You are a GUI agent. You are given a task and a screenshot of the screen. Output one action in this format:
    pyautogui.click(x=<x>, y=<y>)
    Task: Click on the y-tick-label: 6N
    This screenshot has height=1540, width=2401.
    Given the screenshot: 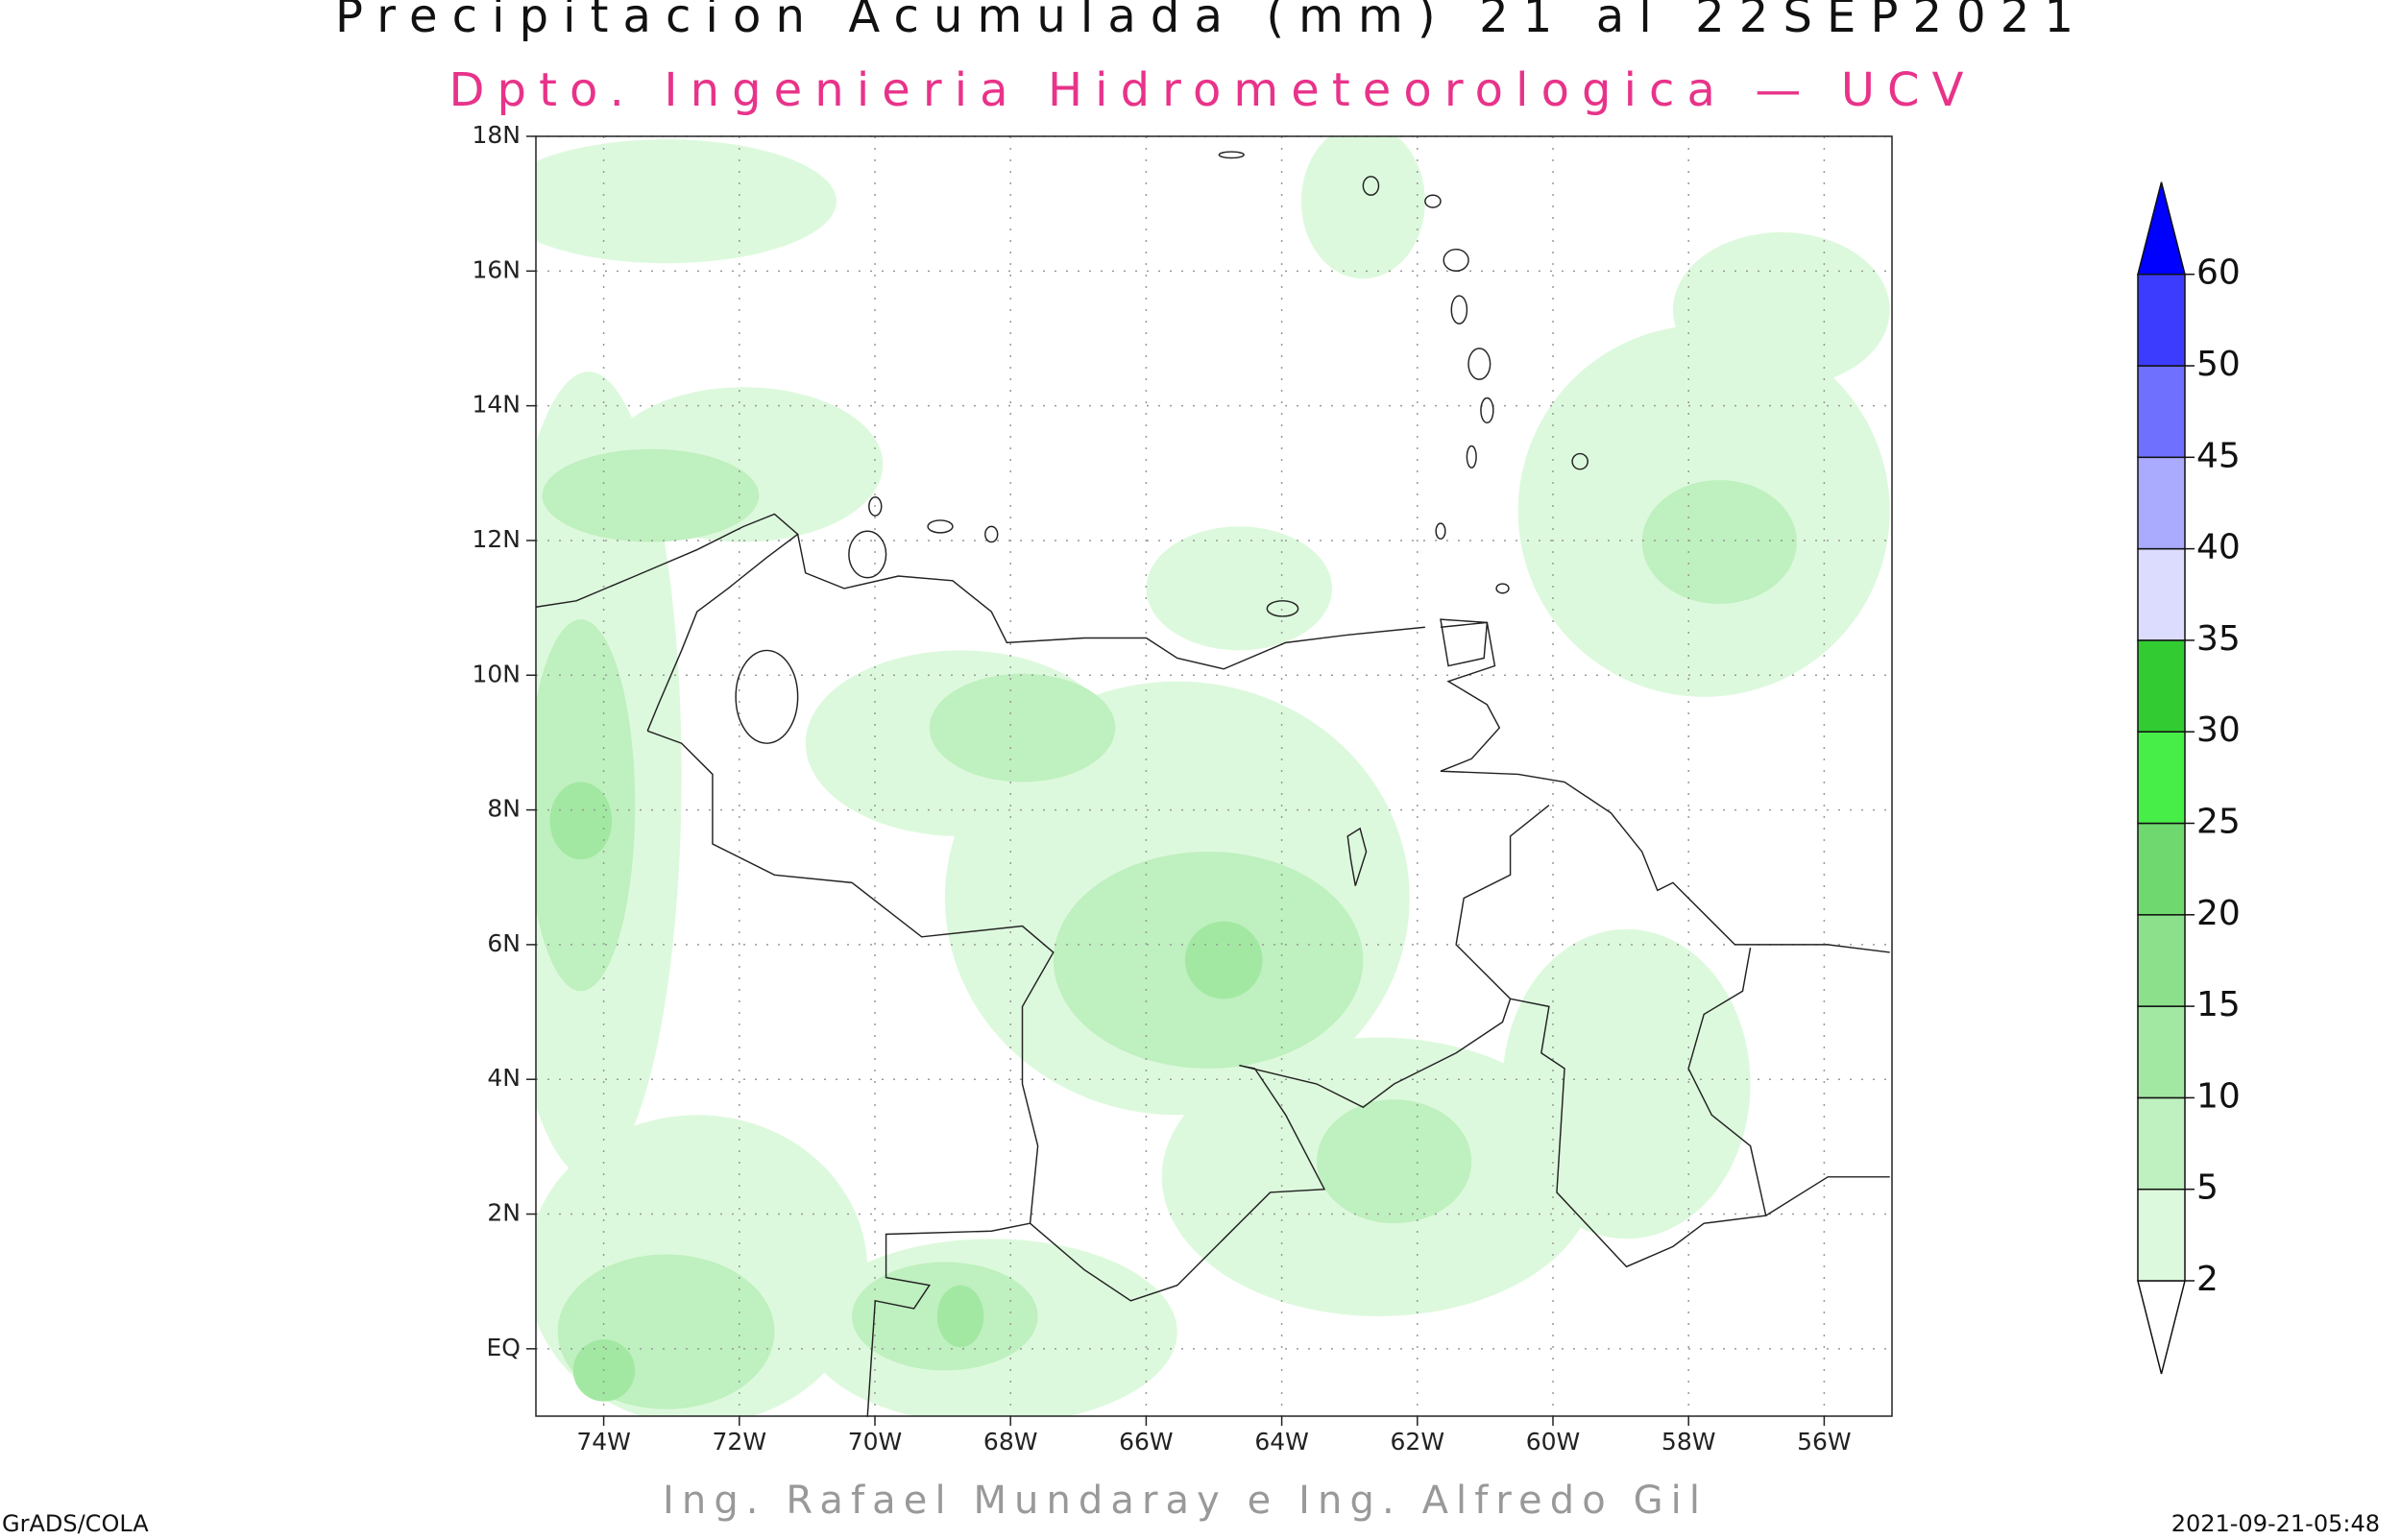 What is the action you would take?
    pyautogui.click(x=504, y=943)
    